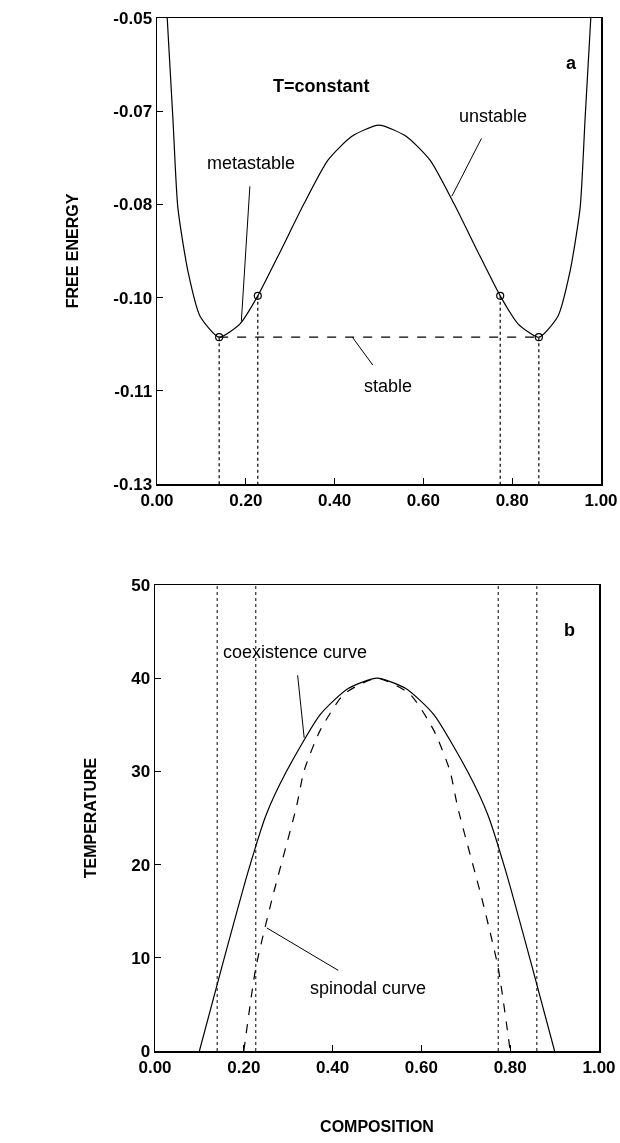  I want to click on y-tick-label: 40, so click(141, 679).